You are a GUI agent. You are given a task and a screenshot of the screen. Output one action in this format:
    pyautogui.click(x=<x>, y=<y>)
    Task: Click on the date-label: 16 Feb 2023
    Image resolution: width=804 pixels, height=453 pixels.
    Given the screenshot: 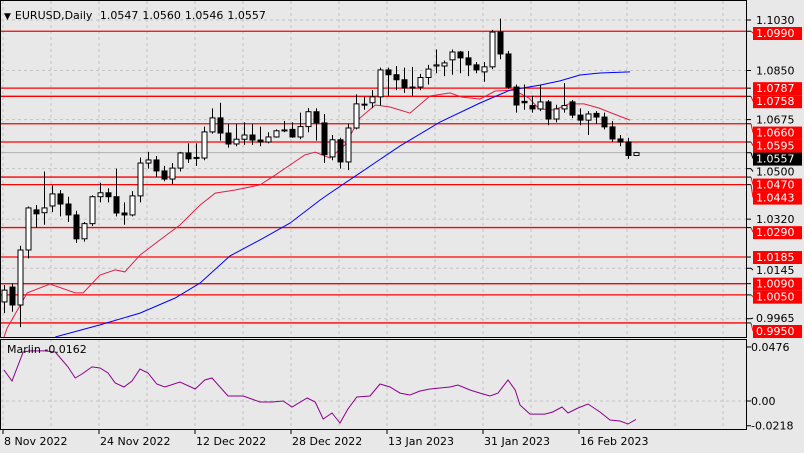 What is the action you would take?
    pyautogui.click(x=614, y=441)
    